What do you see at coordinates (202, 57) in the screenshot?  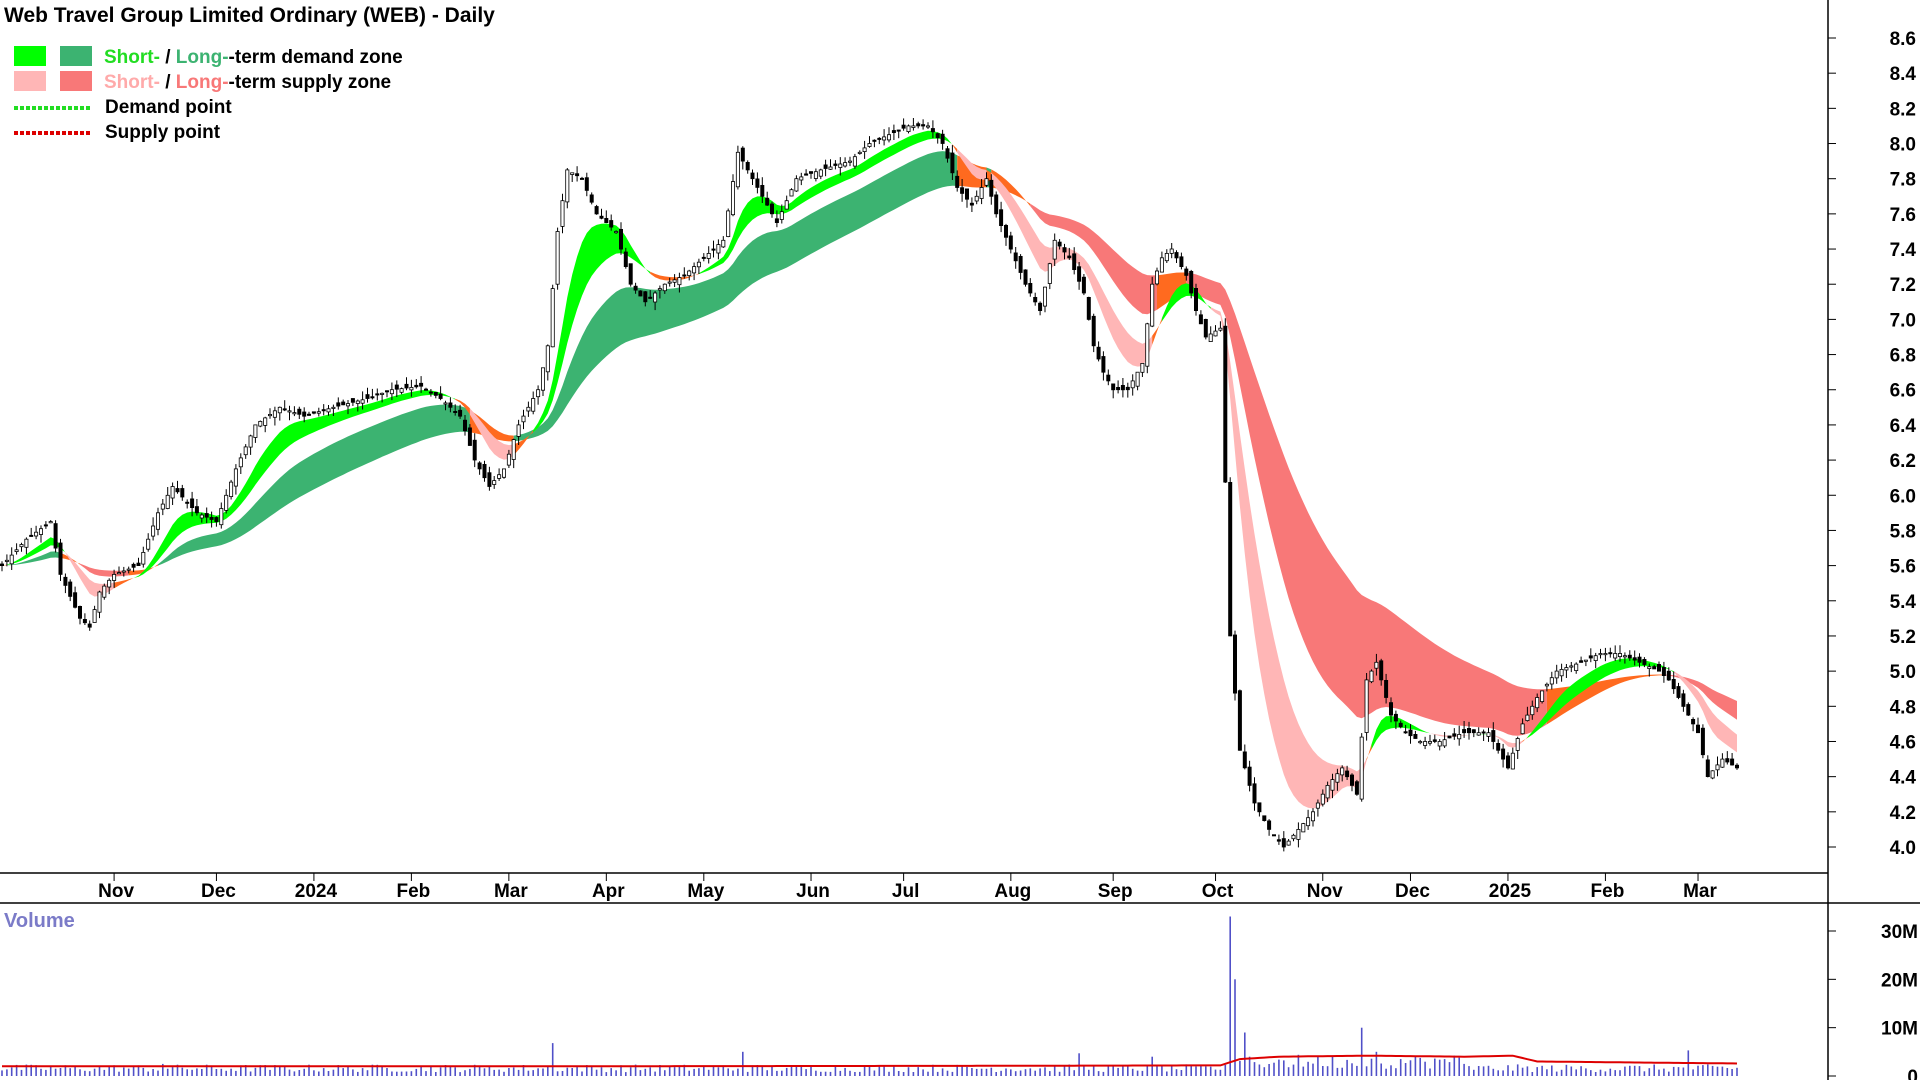 I see `legend-label-part: Long-` at bounding box center [202, 57].